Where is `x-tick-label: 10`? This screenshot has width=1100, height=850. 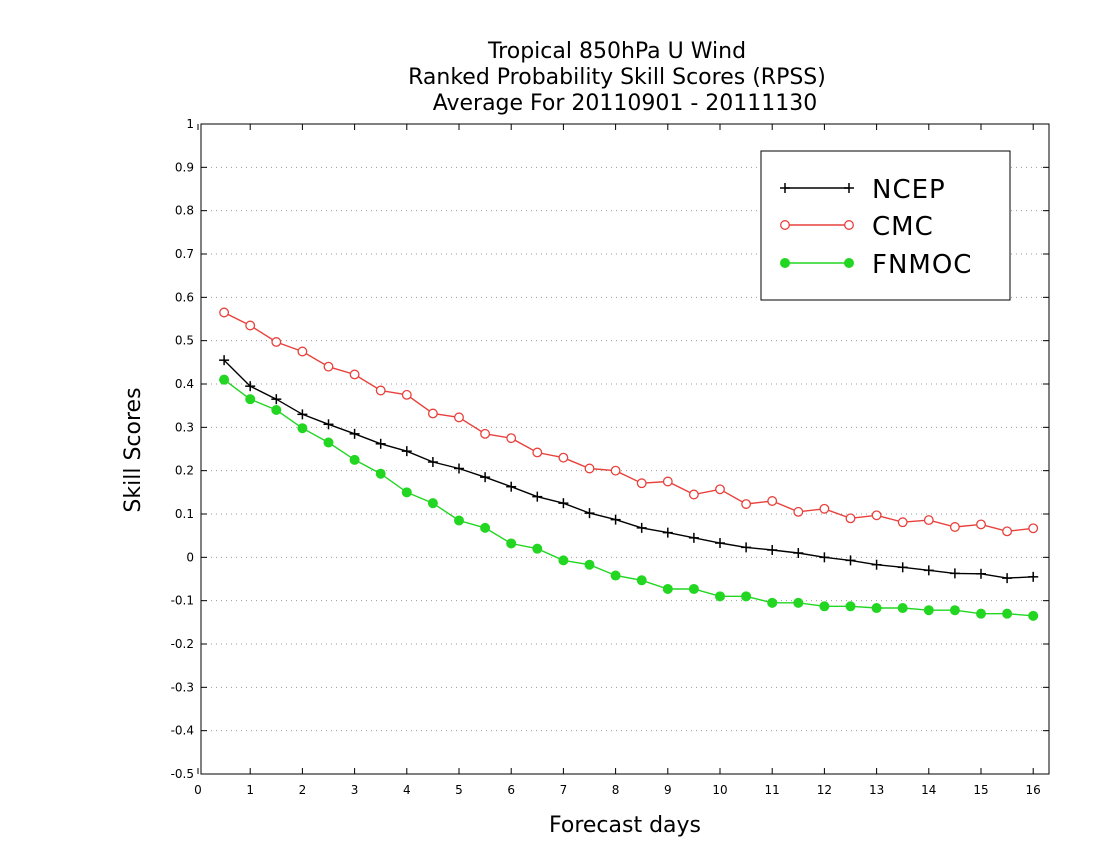
x-tick-label: 10 is located at coordinates (719, 790).